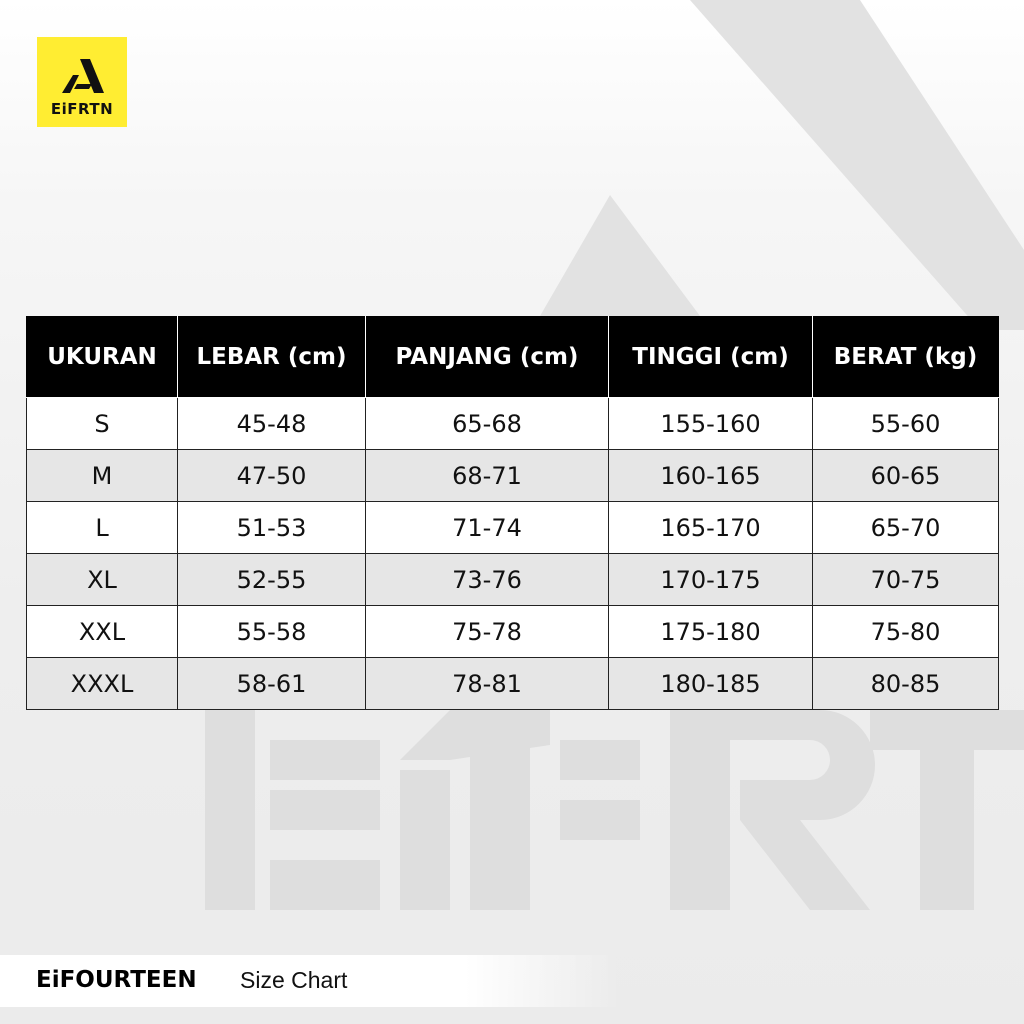  What do you see at coordinates (905, 475) in the screenshot?
I see `cell-berat: 60-65` at bounding box center [905, 475].